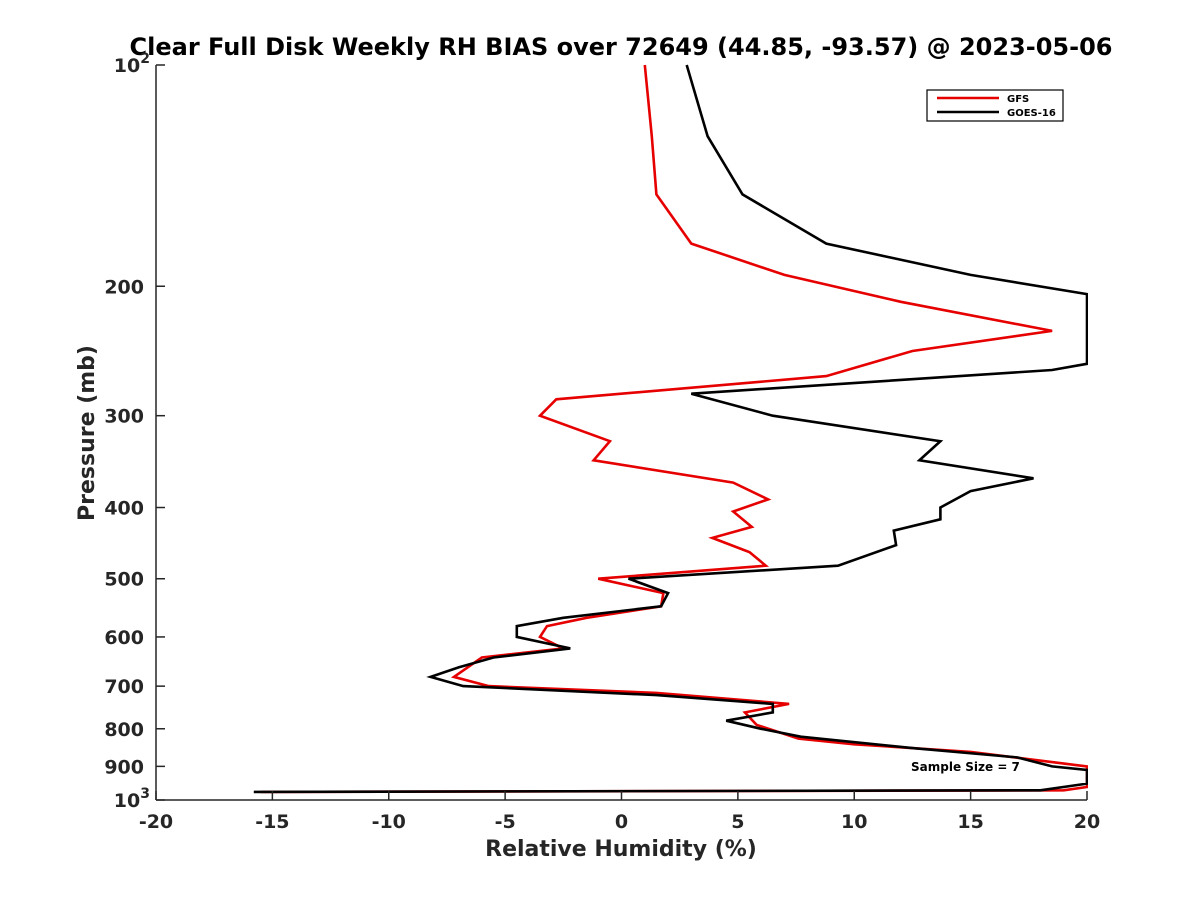 This screenshot has width=1200, height=900. What do you see at coordinates (1087, 822) in the screenshot?
I see `x-tick-label: 20` at bounding box center [1087, 822].